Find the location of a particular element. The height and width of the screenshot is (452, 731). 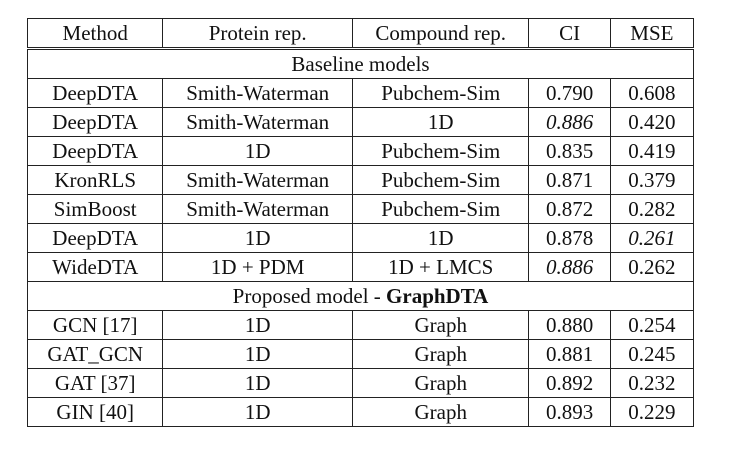

header-row: Method Protein rep. Compound rep. CI MSE is located at coordinates (360, 33).